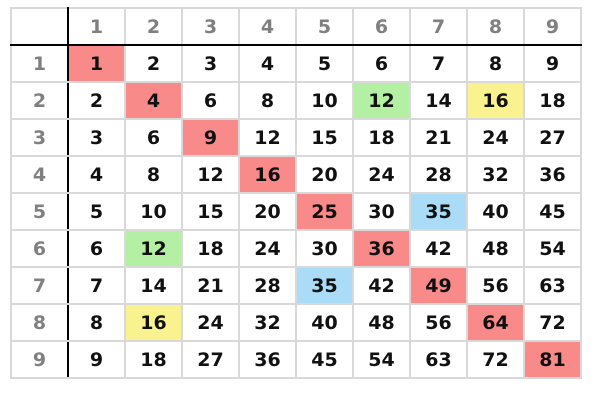 The width and height of the screenshot is (600, 400). Describe the element at coordinates (438, 285) in the screenshot. I see `highlighted-product-cell: 49` at that location.